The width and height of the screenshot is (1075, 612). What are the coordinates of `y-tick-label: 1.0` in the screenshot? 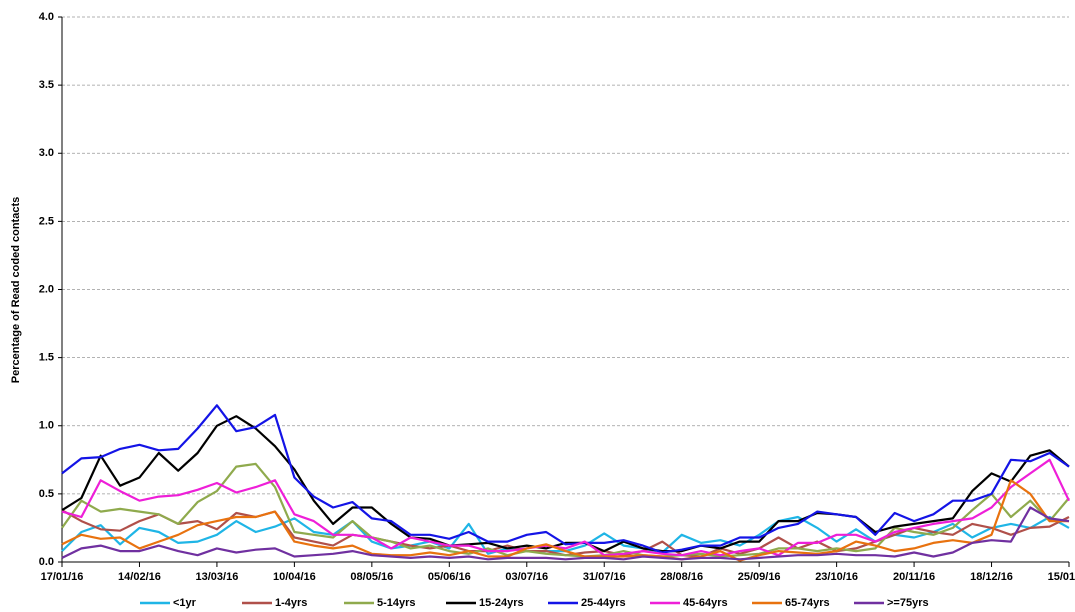 It's located at (46, 426).